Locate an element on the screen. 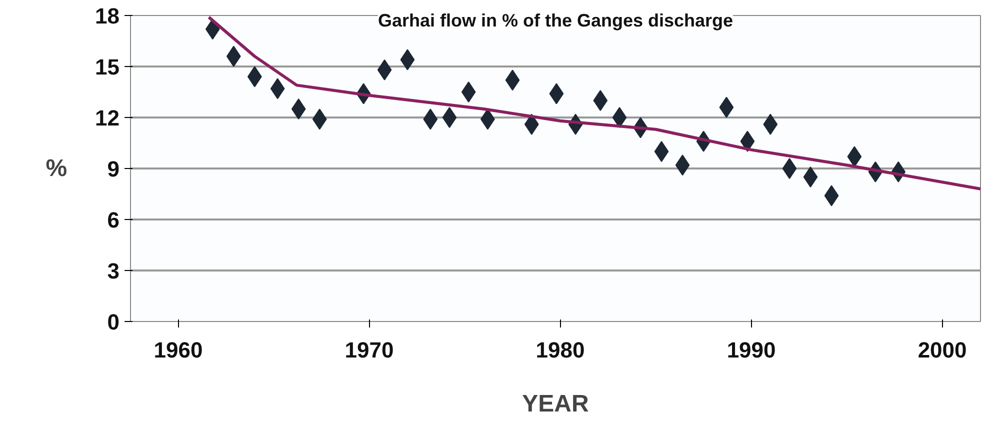 The height and width of the screenshot is (423, 992). y-axis-title: % is located at coordinates (57, 168).